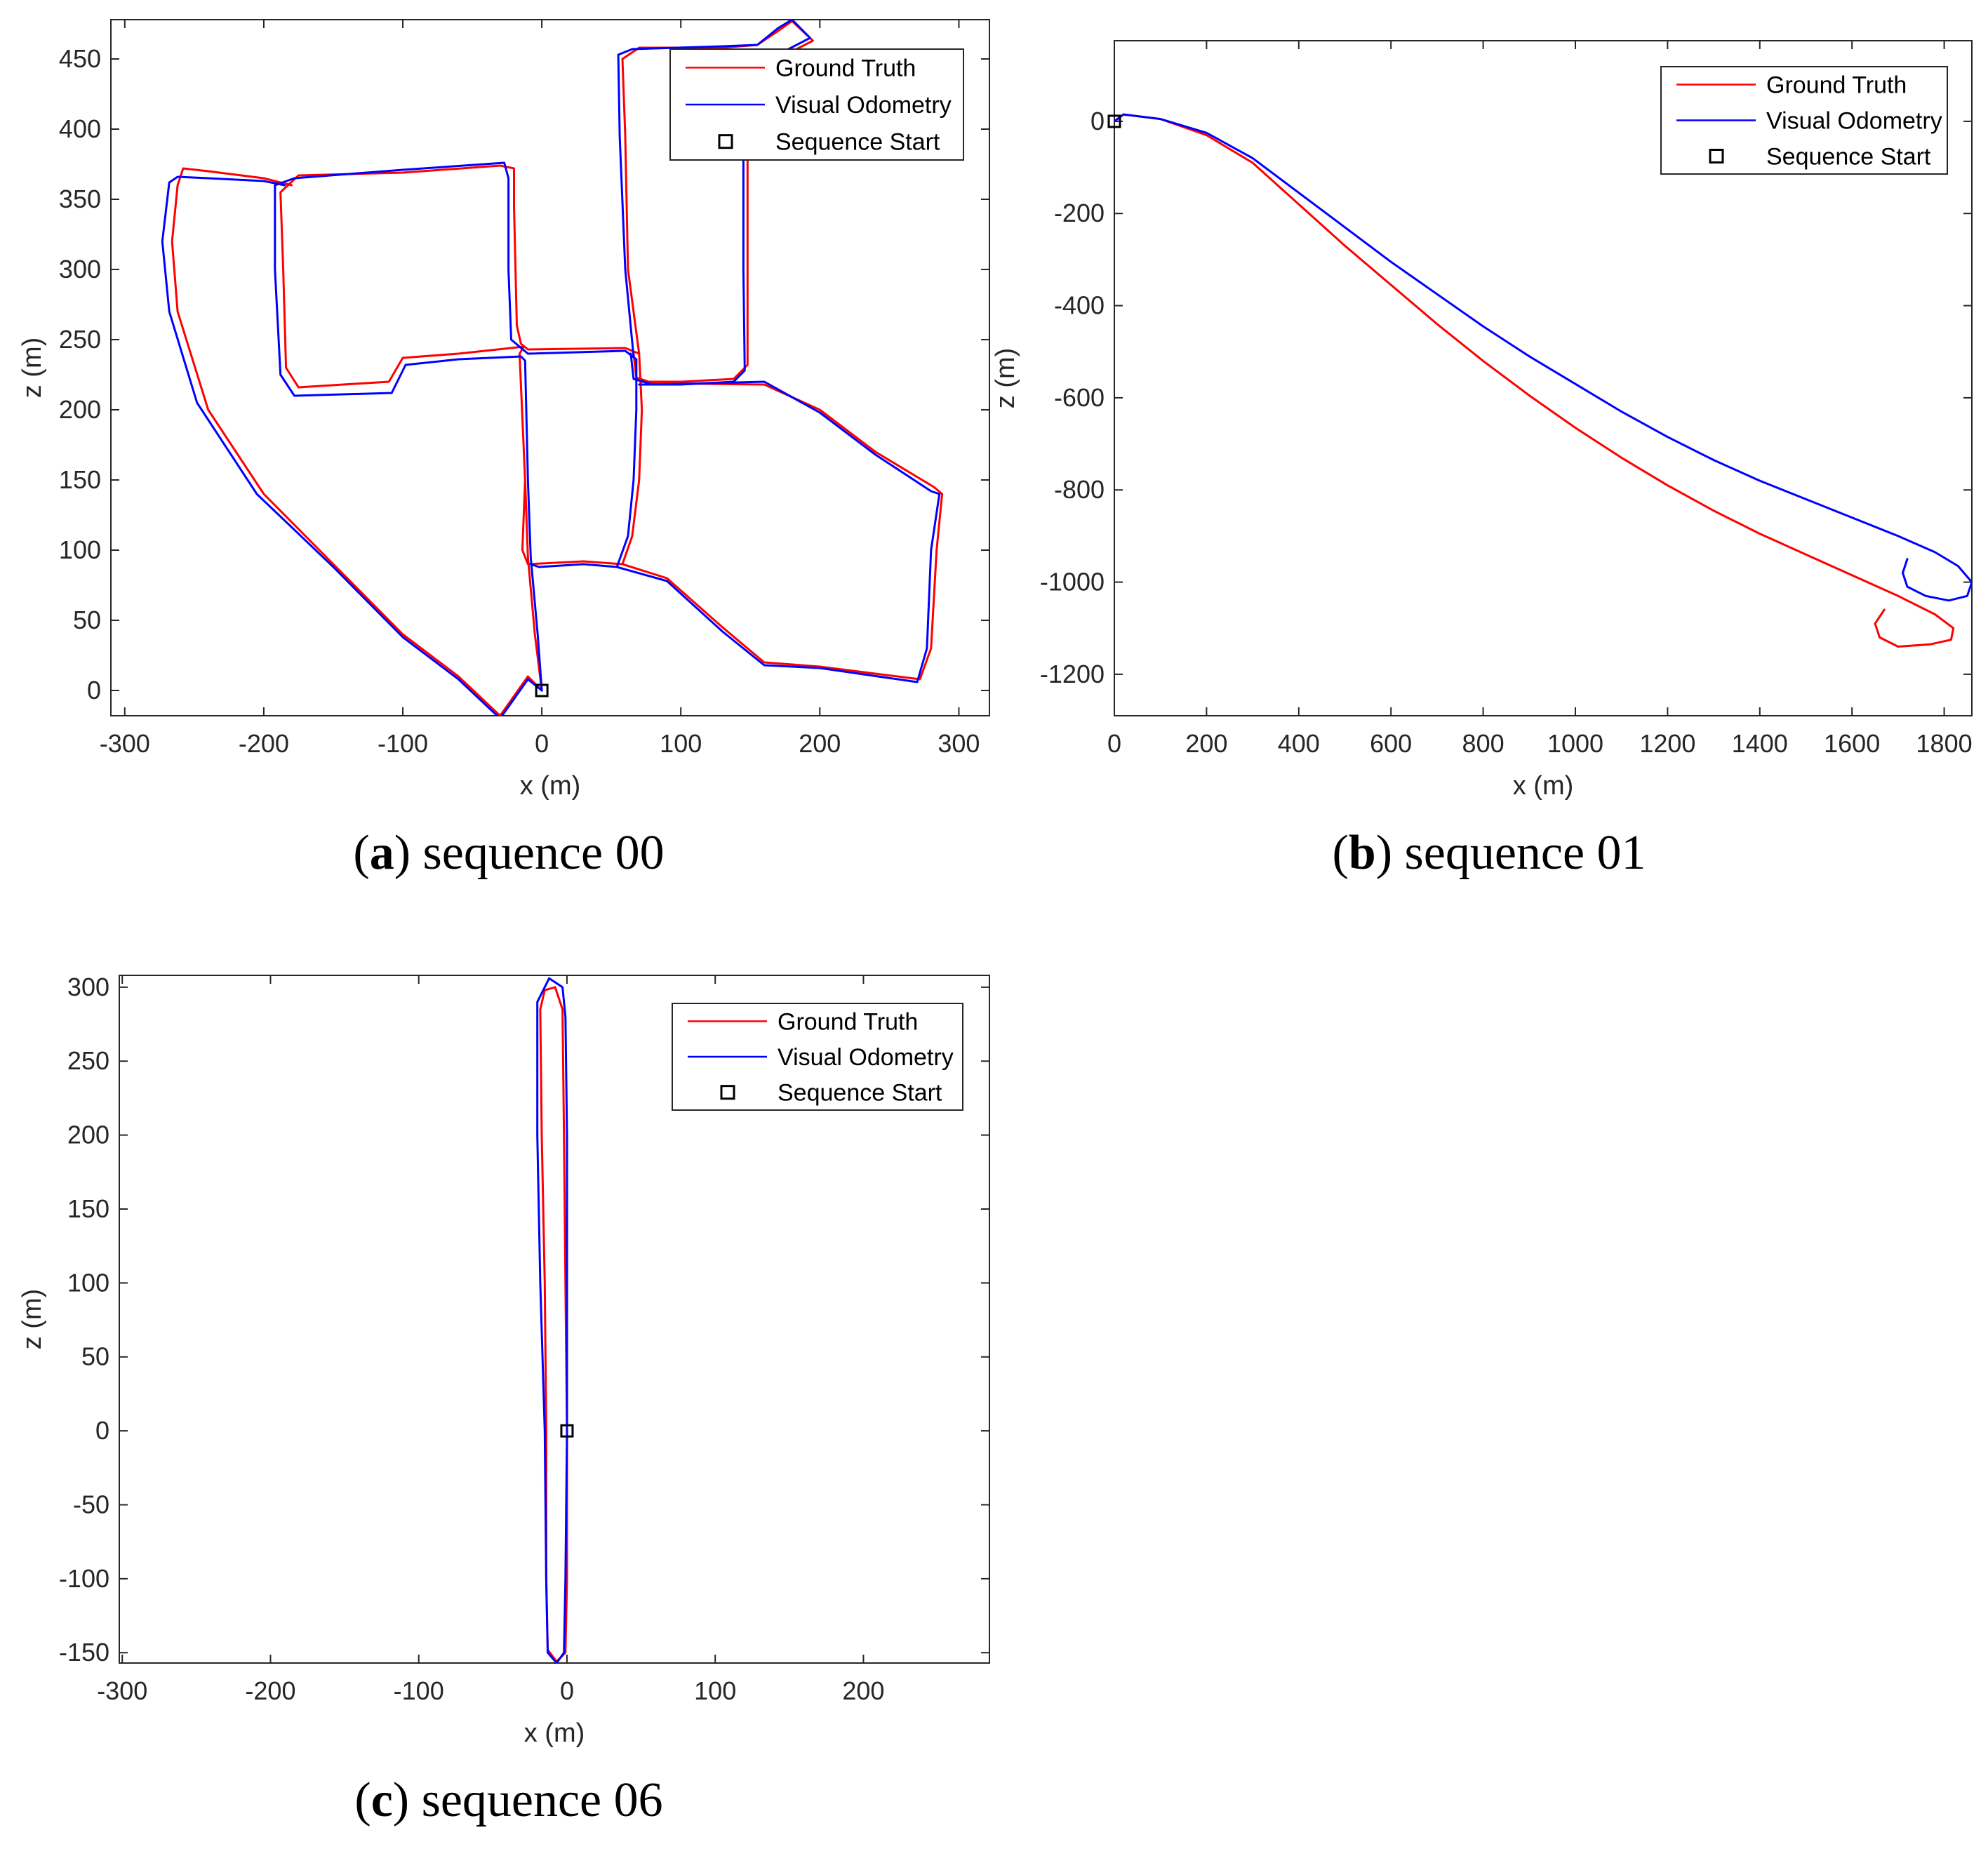  Describe the element at coordinates (1852, 743) in the screenshot. I see `x-tick-label: 1600` at that location.